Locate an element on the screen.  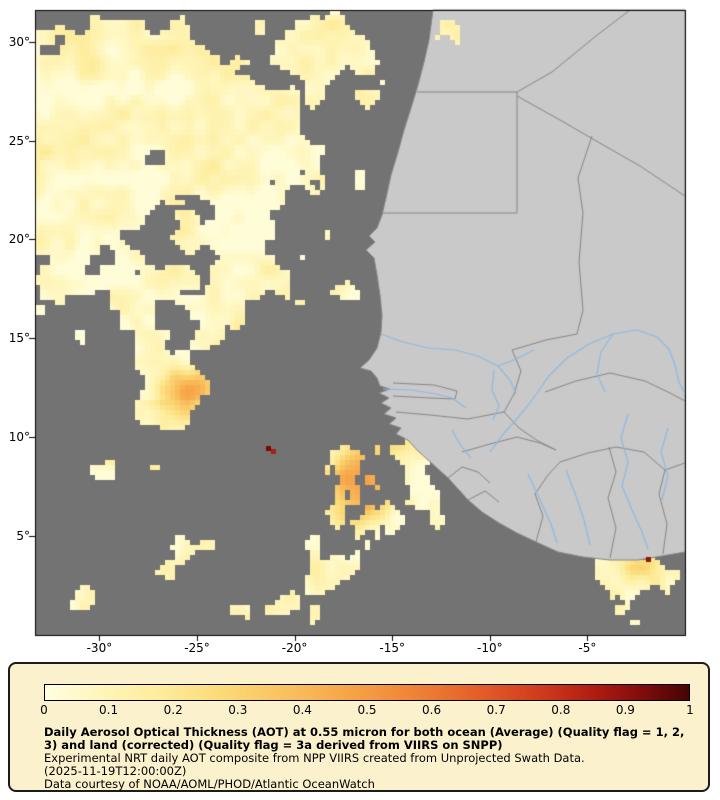
colorbar-tick-label: 0.3 is located at coordinates (238, 710).